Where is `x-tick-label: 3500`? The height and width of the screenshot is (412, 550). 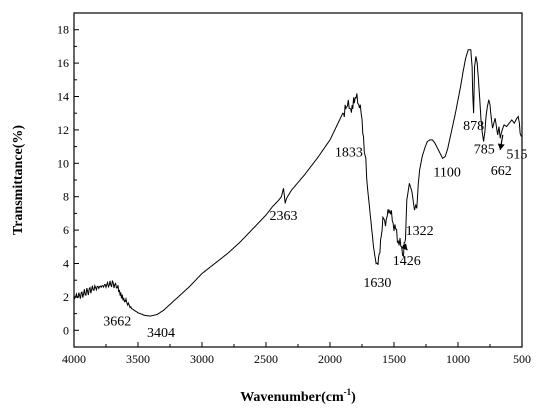 x-tick-label: 3500 is located at coordinates (138, 359).